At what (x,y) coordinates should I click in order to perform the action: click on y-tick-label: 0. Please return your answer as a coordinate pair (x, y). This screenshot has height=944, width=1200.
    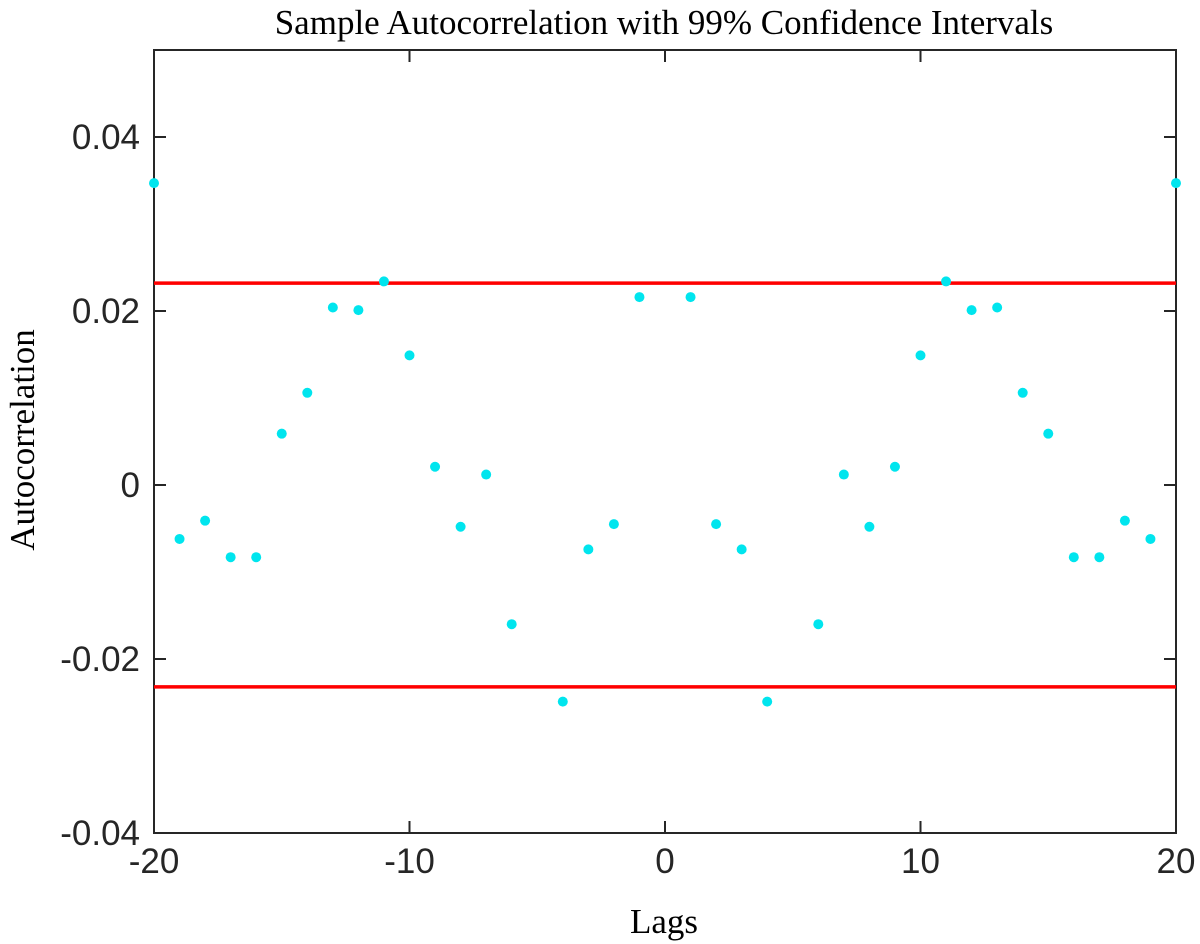
    Looking at the image, I should click on (130, 485).